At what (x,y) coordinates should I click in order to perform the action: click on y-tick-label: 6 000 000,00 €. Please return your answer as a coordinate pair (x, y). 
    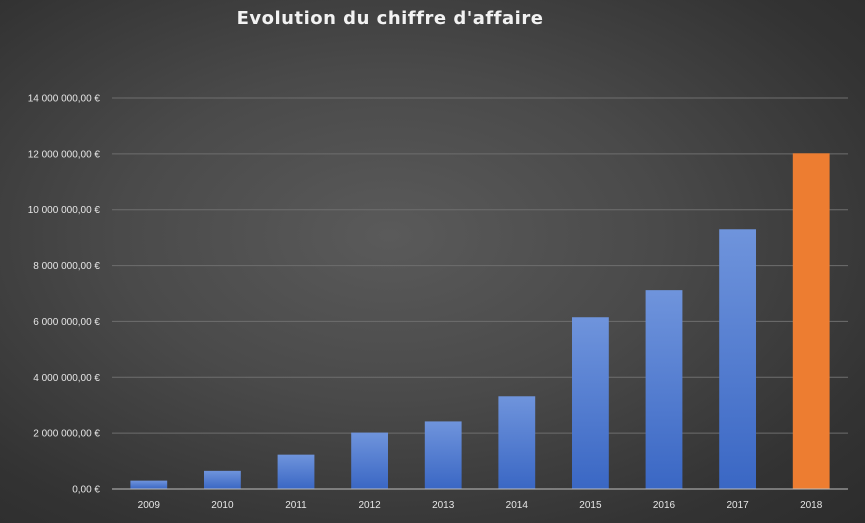
    Looking at the image, I should click on (66, 322).